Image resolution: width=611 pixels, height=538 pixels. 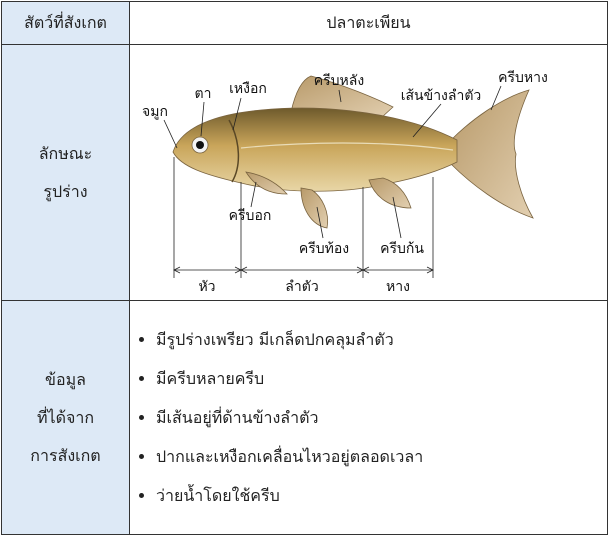 I want to click on list-item: มีครีบหลายครีบ, so click(x=289, y=378).